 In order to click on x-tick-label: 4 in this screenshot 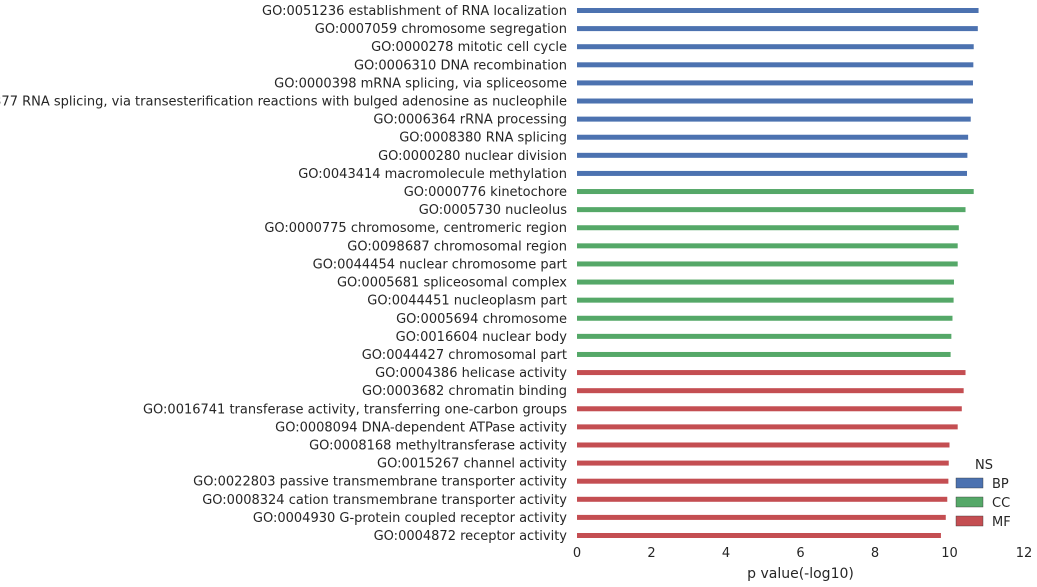, I will do `click(726, 553)`.